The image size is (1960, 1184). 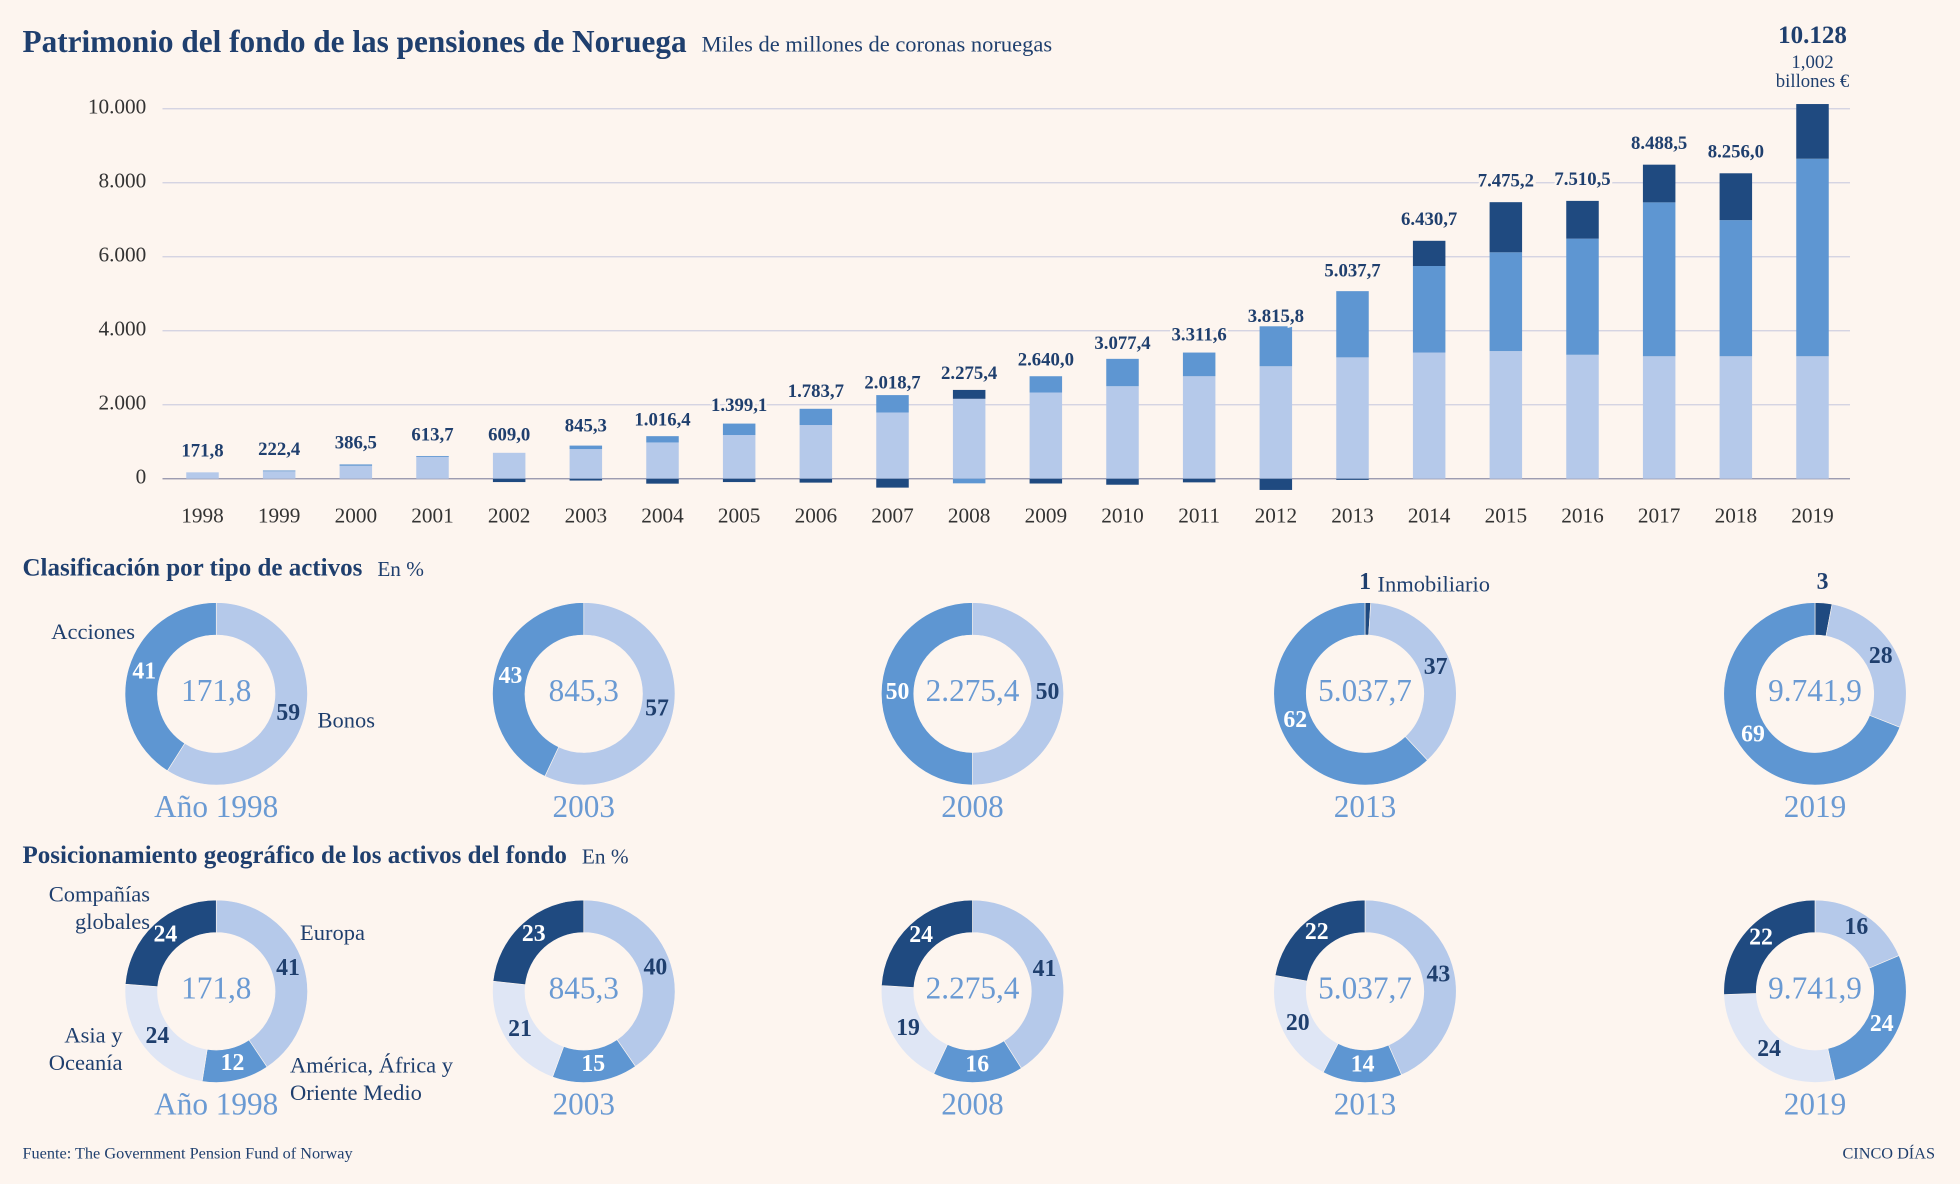 I want to click on x-tick-label: 2001, so click(x=432, y=515).